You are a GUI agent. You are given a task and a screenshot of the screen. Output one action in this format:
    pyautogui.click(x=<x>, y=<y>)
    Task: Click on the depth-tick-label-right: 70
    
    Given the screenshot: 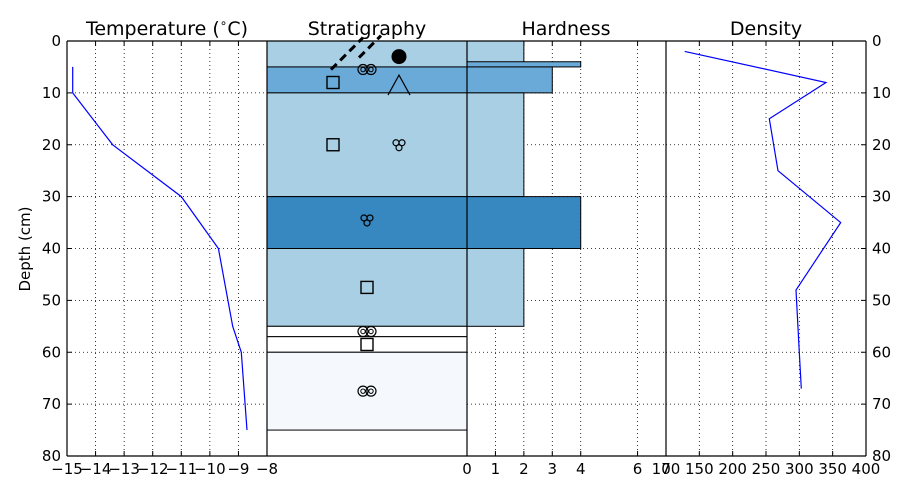 What is the action you would take?
    pyautogui.click(x=881, y=404)
    